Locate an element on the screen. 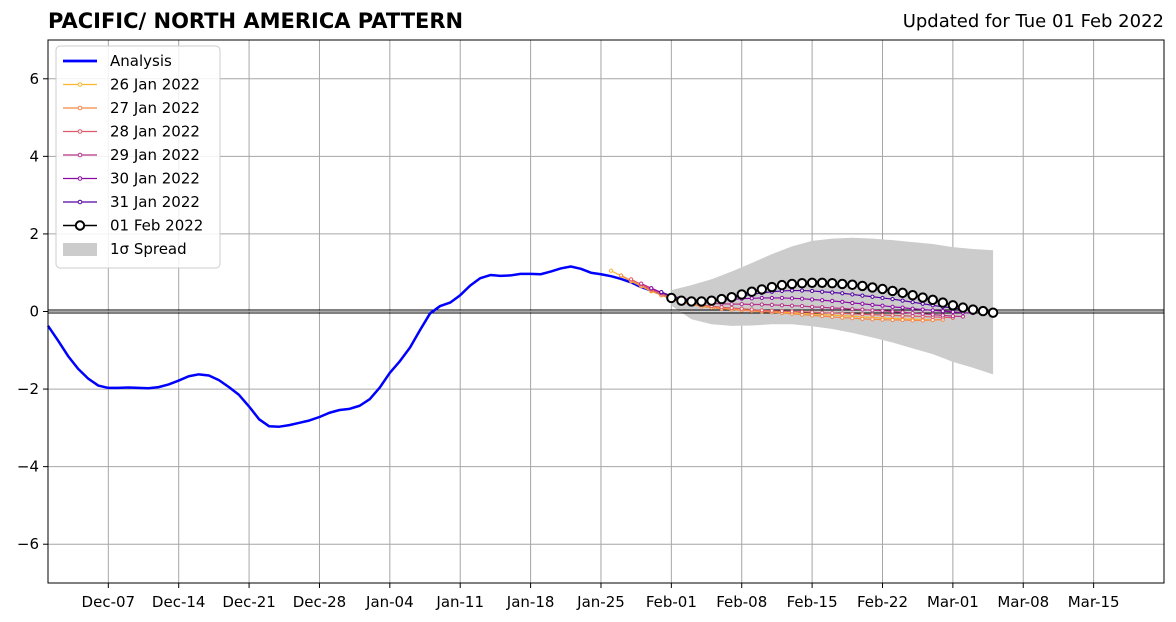 The image size is (1176, 622). x-tick-label: Feb-22 is located at coordinates (882, 602).